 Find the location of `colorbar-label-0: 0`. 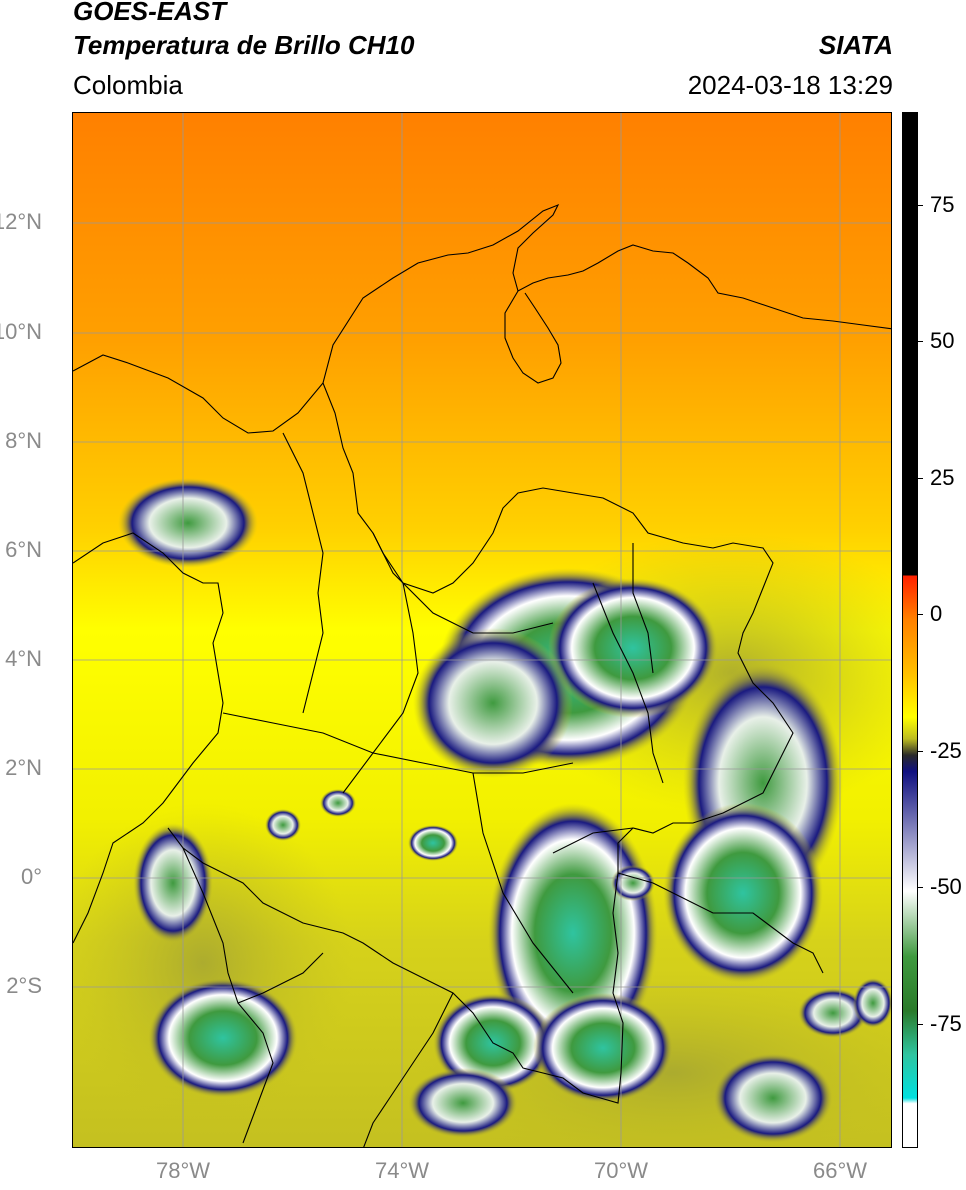

colorbar-label-0: 0 is located at coordinates (936, 613).